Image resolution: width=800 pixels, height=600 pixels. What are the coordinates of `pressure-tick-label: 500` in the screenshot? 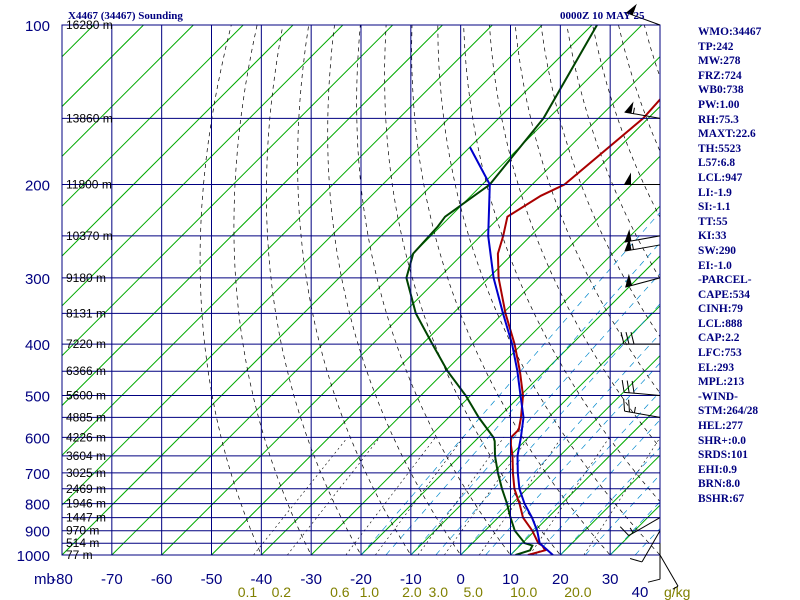 It's located at (37, 396).